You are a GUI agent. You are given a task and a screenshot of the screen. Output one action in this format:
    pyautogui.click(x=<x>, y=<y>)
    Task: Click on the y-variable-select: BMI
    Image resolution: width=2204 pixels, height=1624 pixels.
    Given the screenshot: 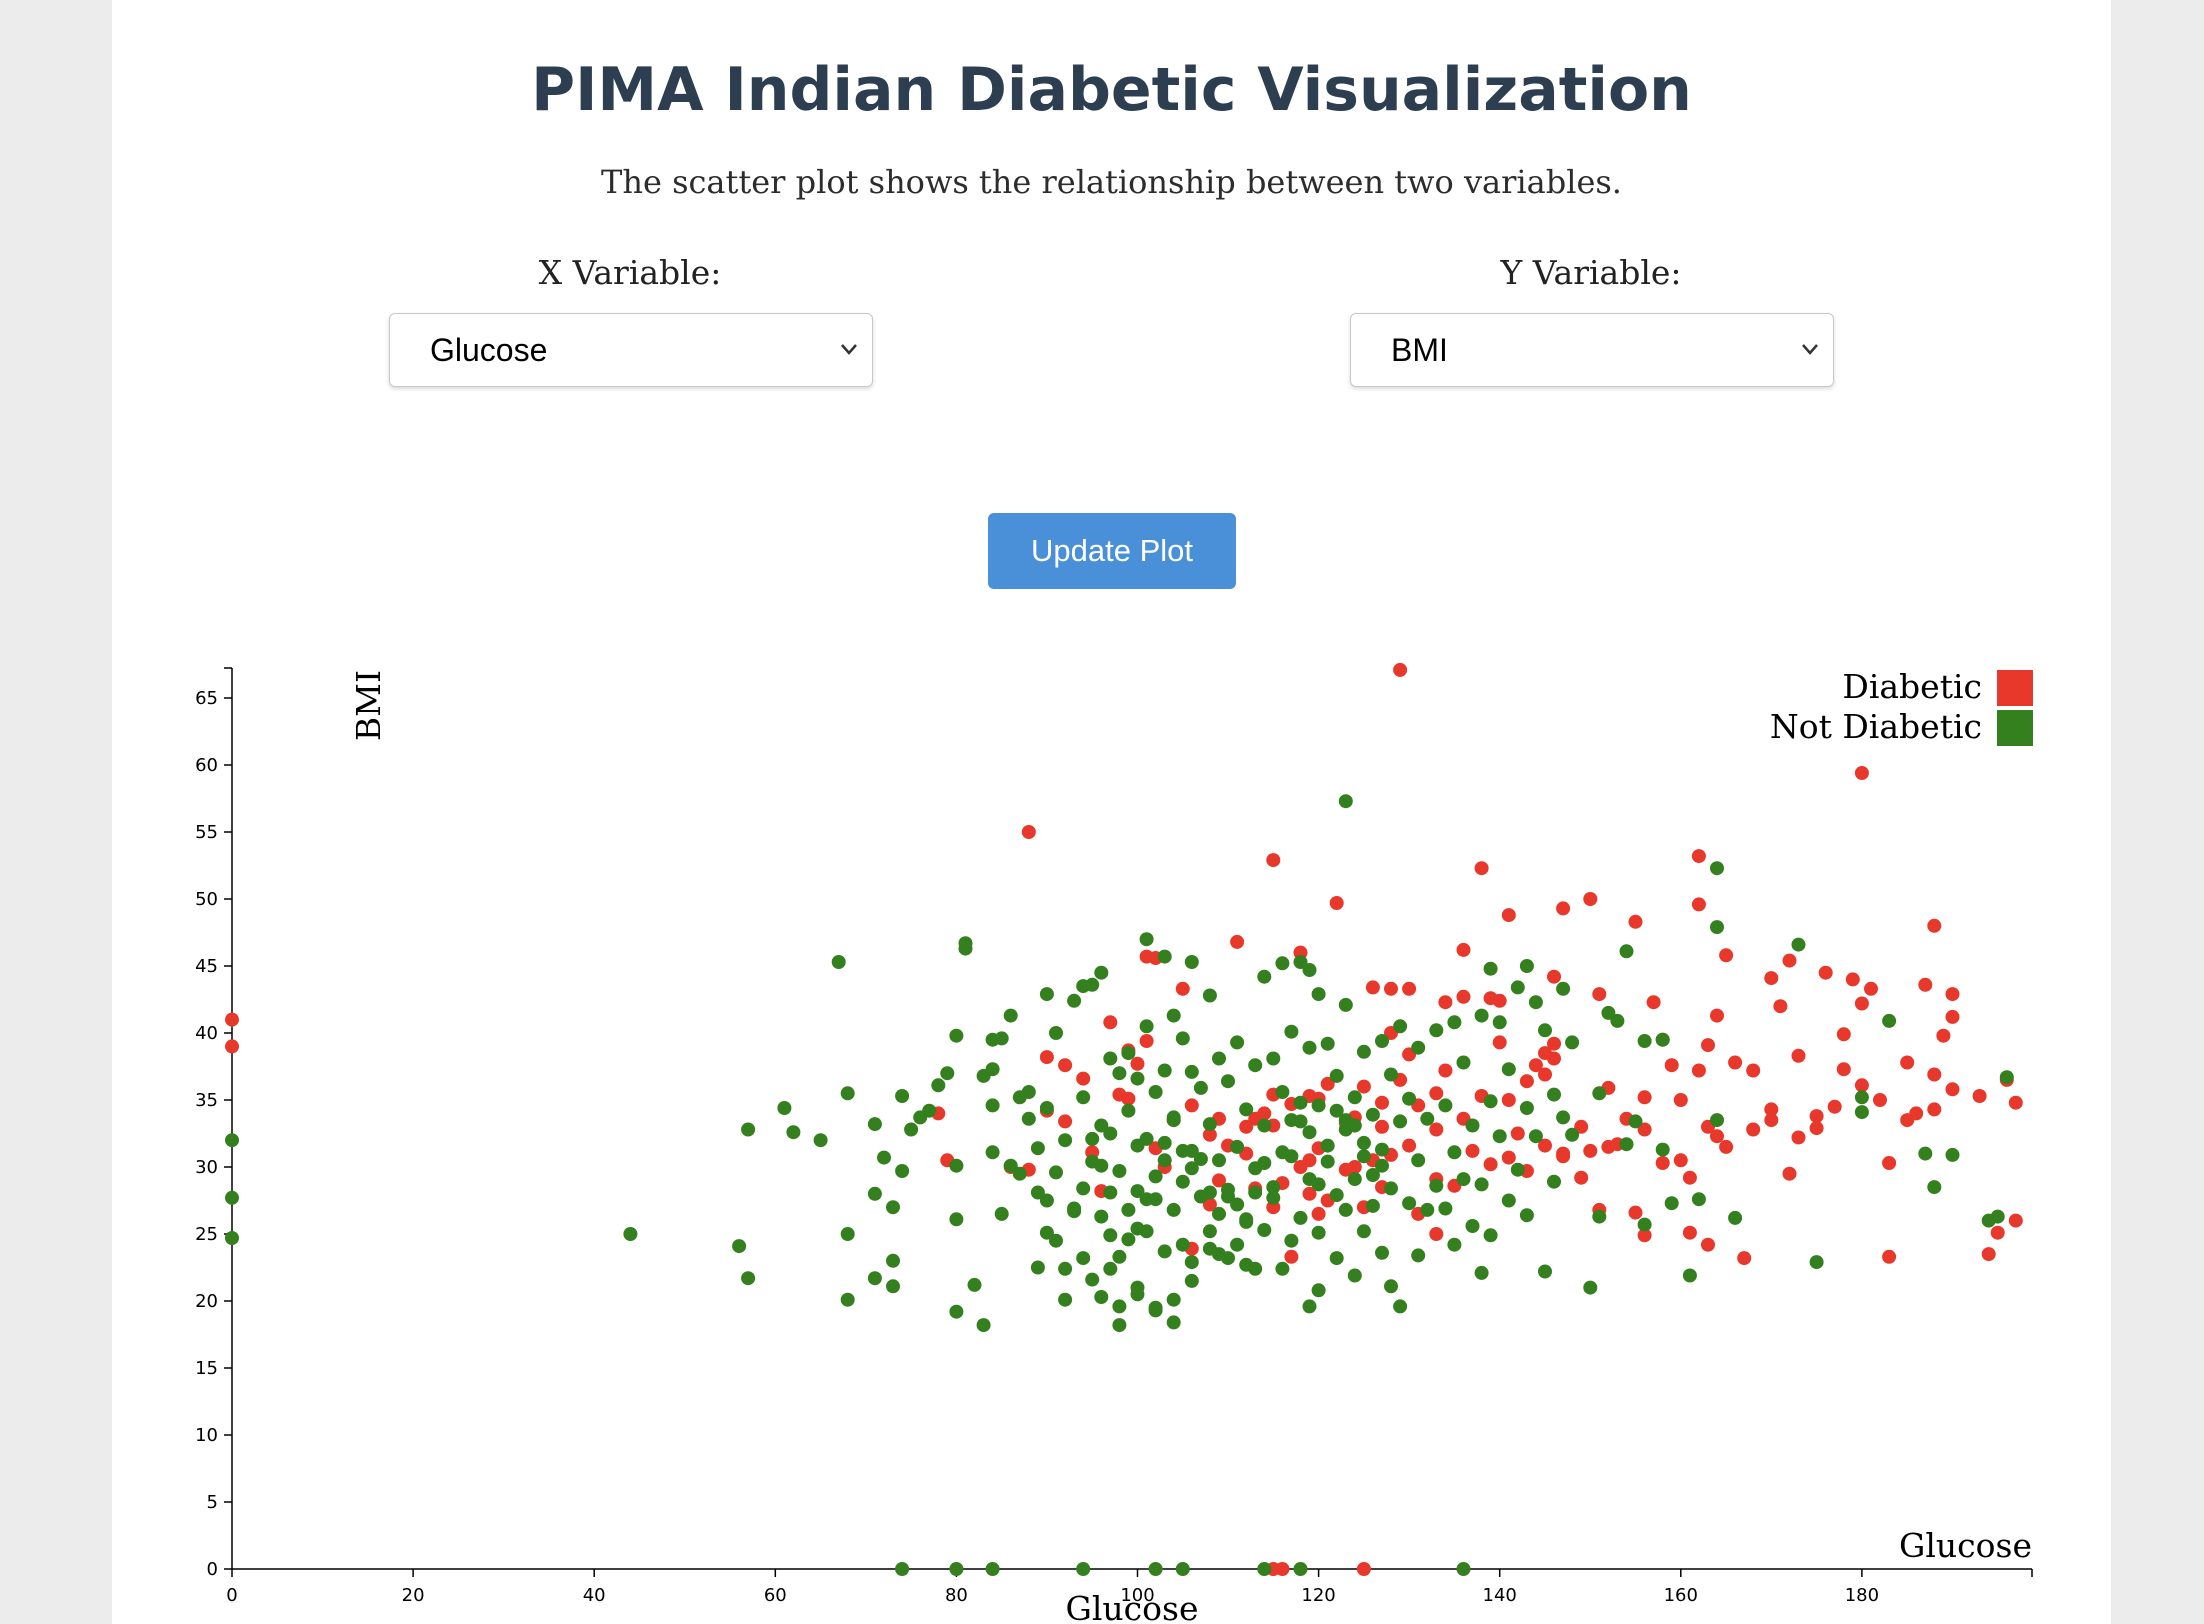 What is the action you would take?
    pyautogui.click(x=1592, y=350)
    